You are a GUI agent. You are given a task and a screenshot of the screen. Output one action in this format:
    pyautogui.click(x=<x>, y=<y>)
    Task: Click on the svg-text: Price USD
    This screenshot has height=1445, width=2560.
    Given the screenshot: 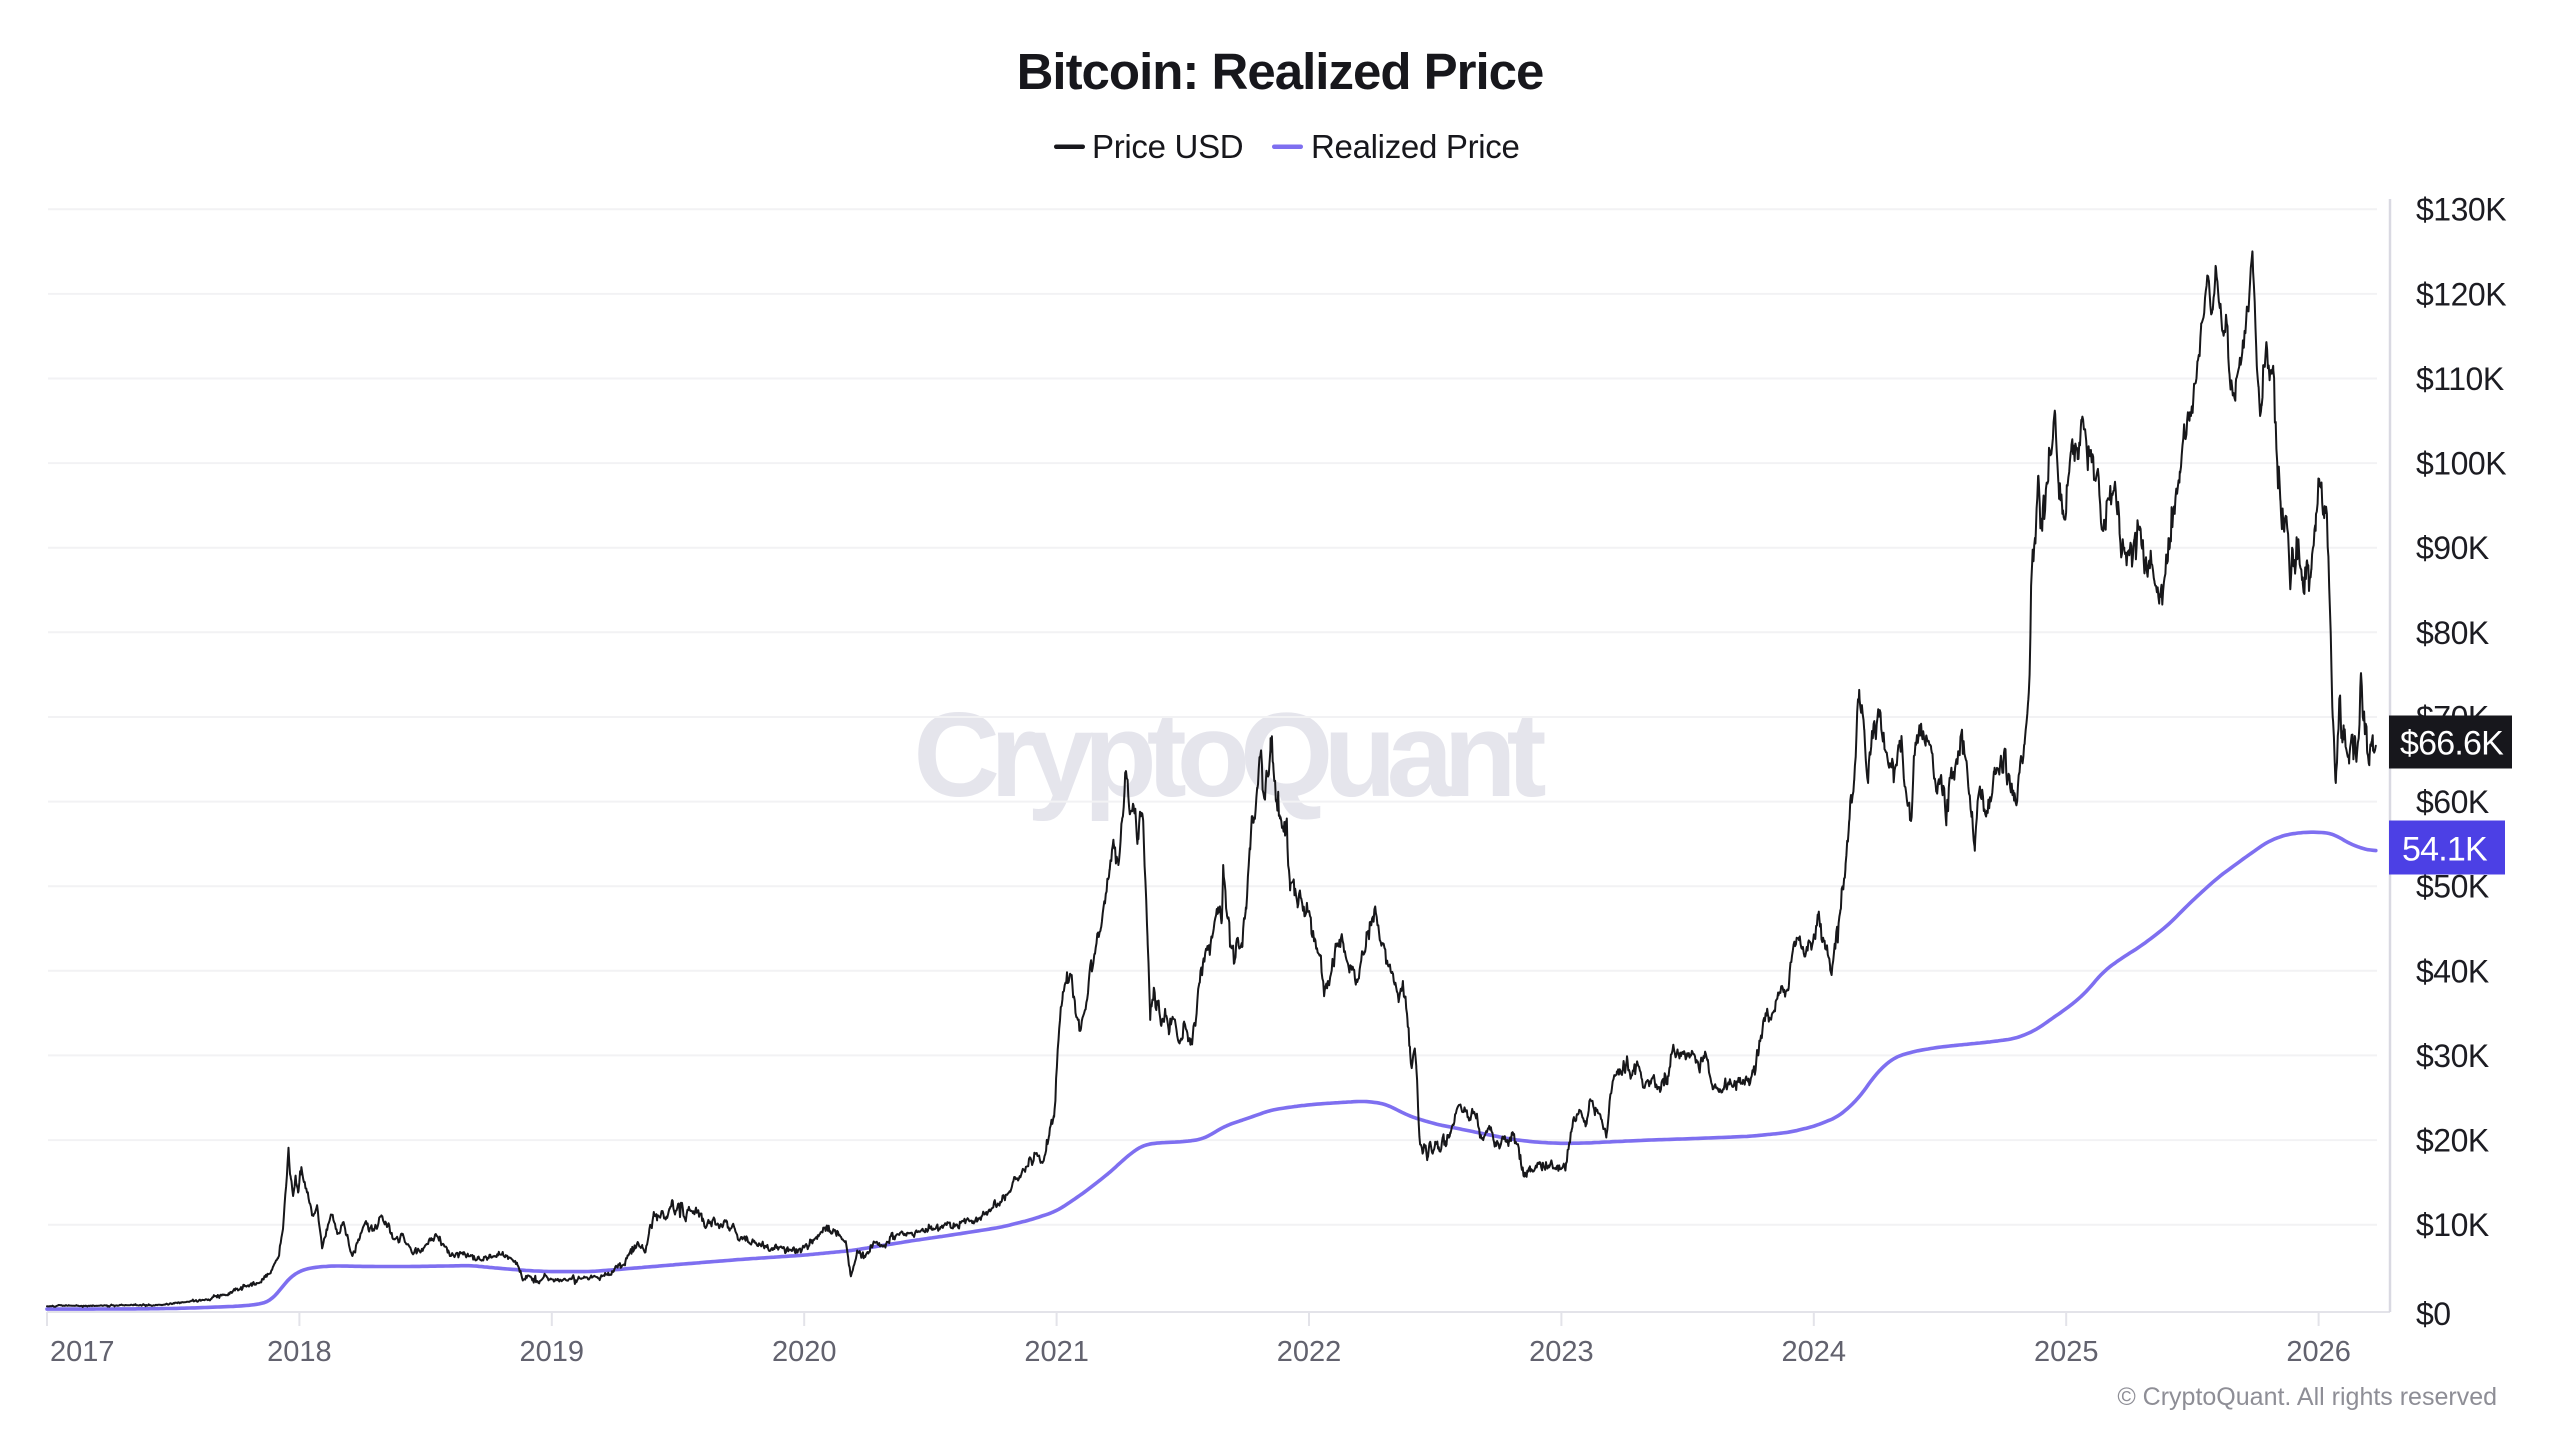 What is the action you would take?
    pyautogui.click(x=1167, y=146)
    